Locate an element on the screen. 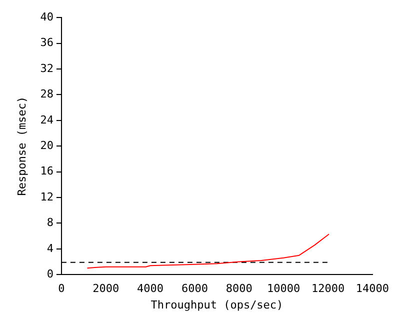 This screenshot has width=400, height=320. x-tick-label: 8000 is located at coordinates (239, 289).